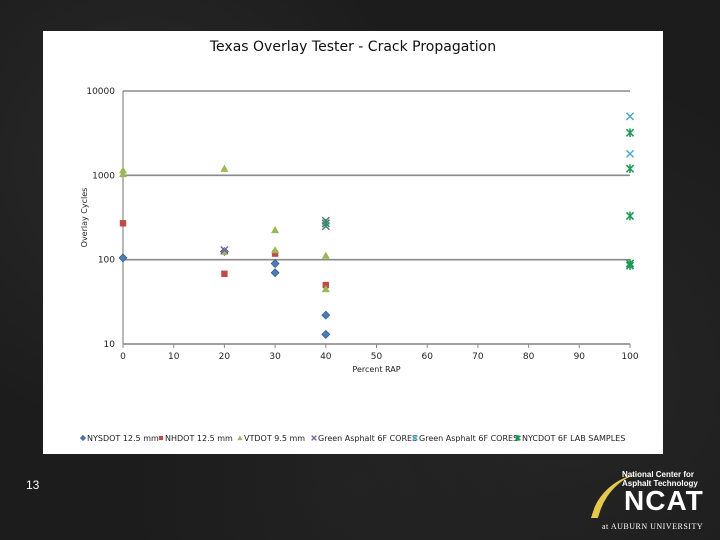 The image size is (720, 540). I want to click on x-tick-label: 70, so click(478, 357).